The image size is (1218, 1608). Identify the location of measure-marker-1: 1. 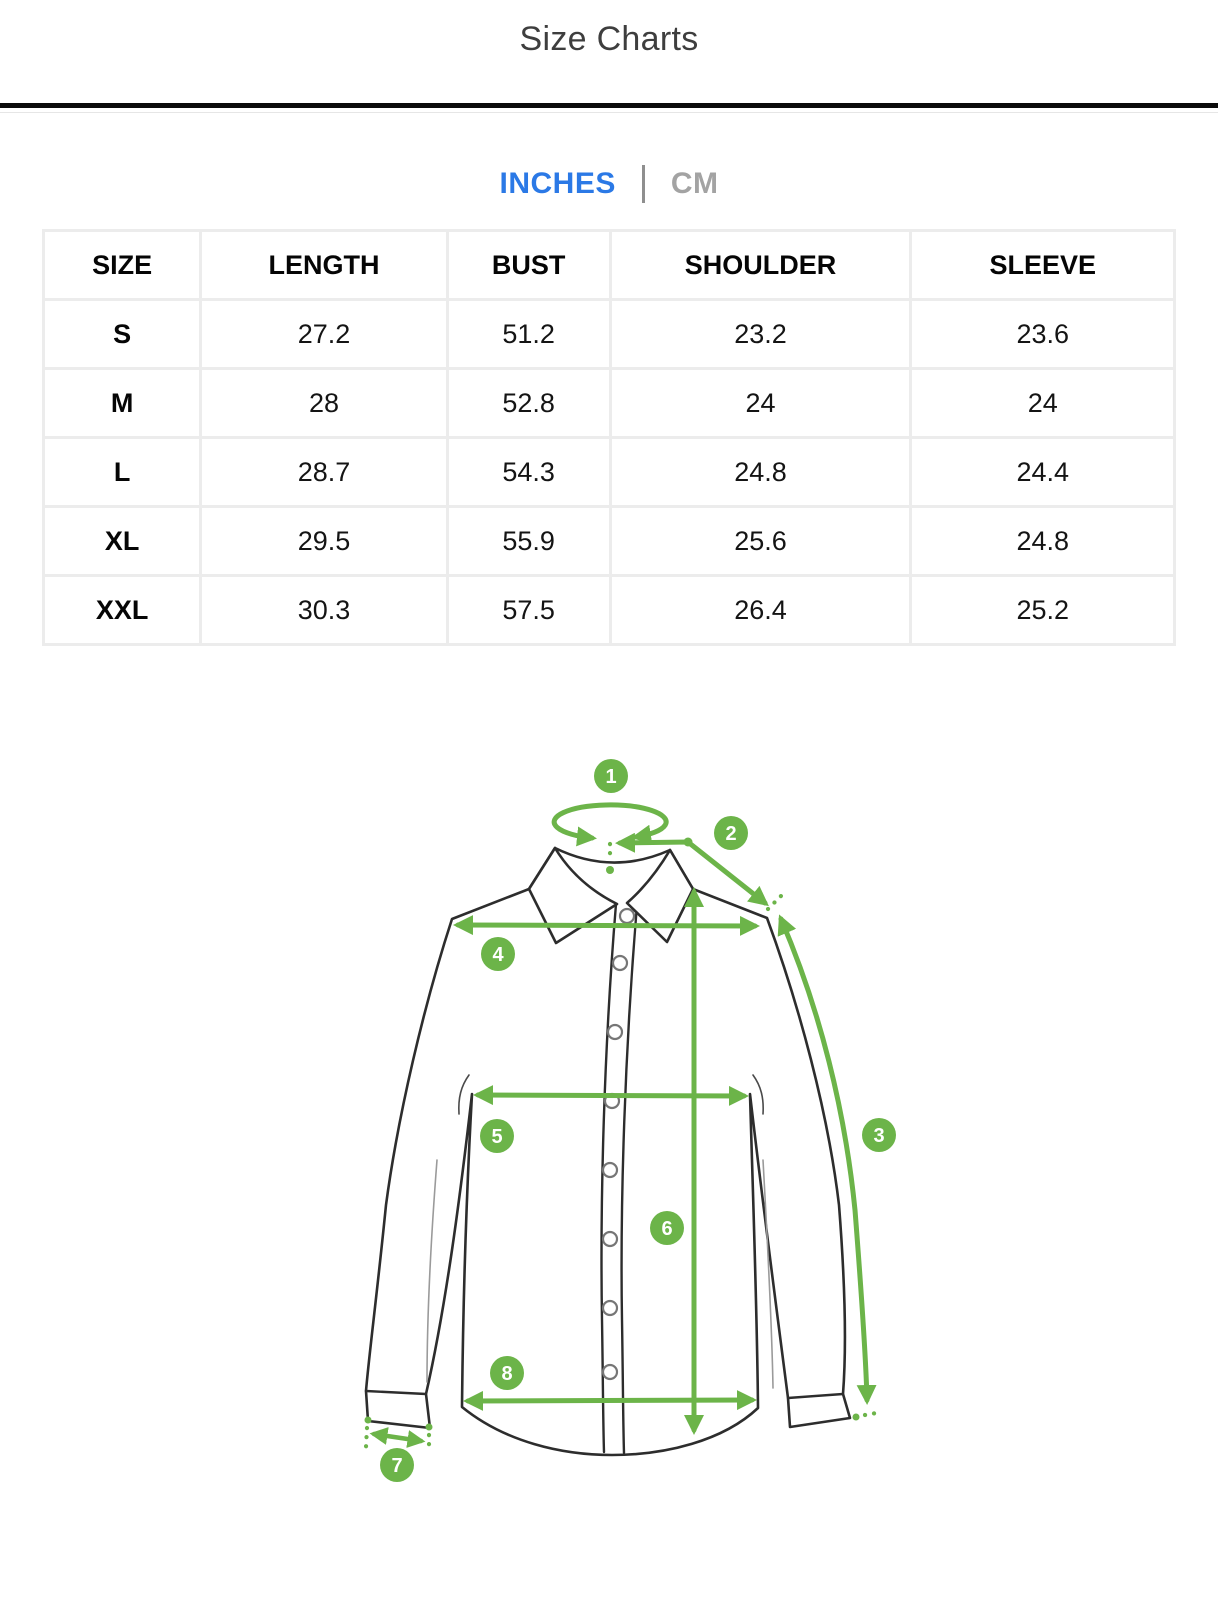
(611, 776).